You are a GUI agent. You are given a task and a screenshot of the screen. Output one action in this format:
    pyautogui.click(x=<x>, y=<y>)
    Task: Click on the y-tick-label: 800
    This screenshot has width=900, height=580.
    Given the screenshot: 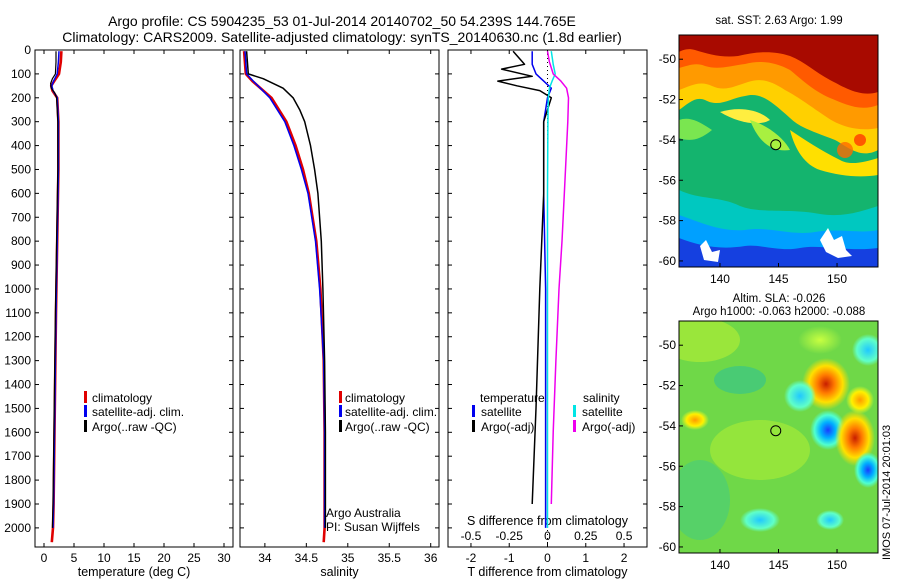 What is the action you would take?
    pyautogui.click(x=21, y=241)
    